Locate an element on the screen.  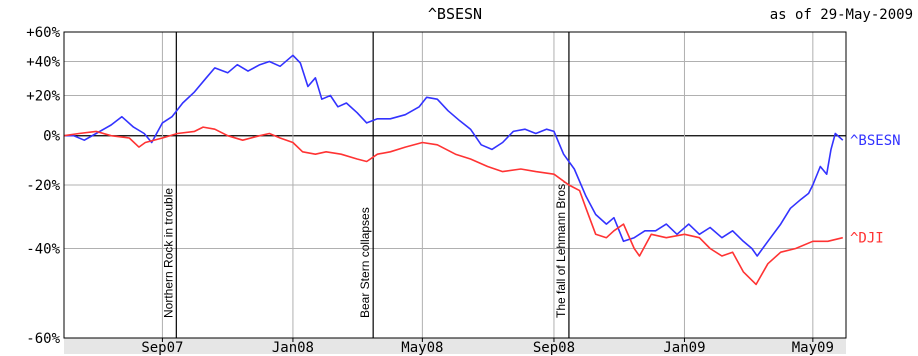
y-tick-label: -40% is located at coordinates (43, 250).